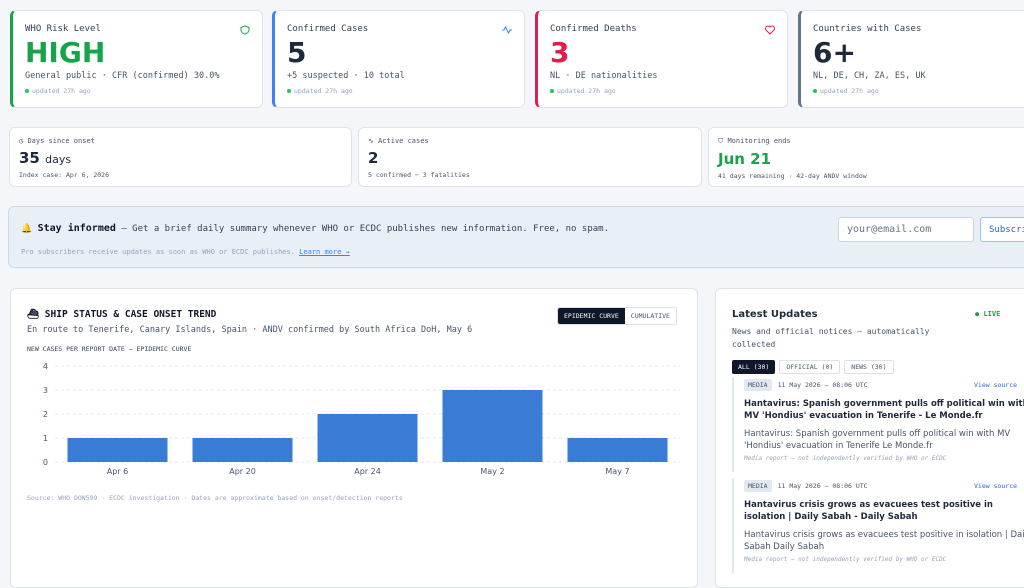 This screenshot has width=1024, height=588. Describe the element at coordinates (63, 29) in the screenshot. I see `label: WHO Risk Level` at that location.